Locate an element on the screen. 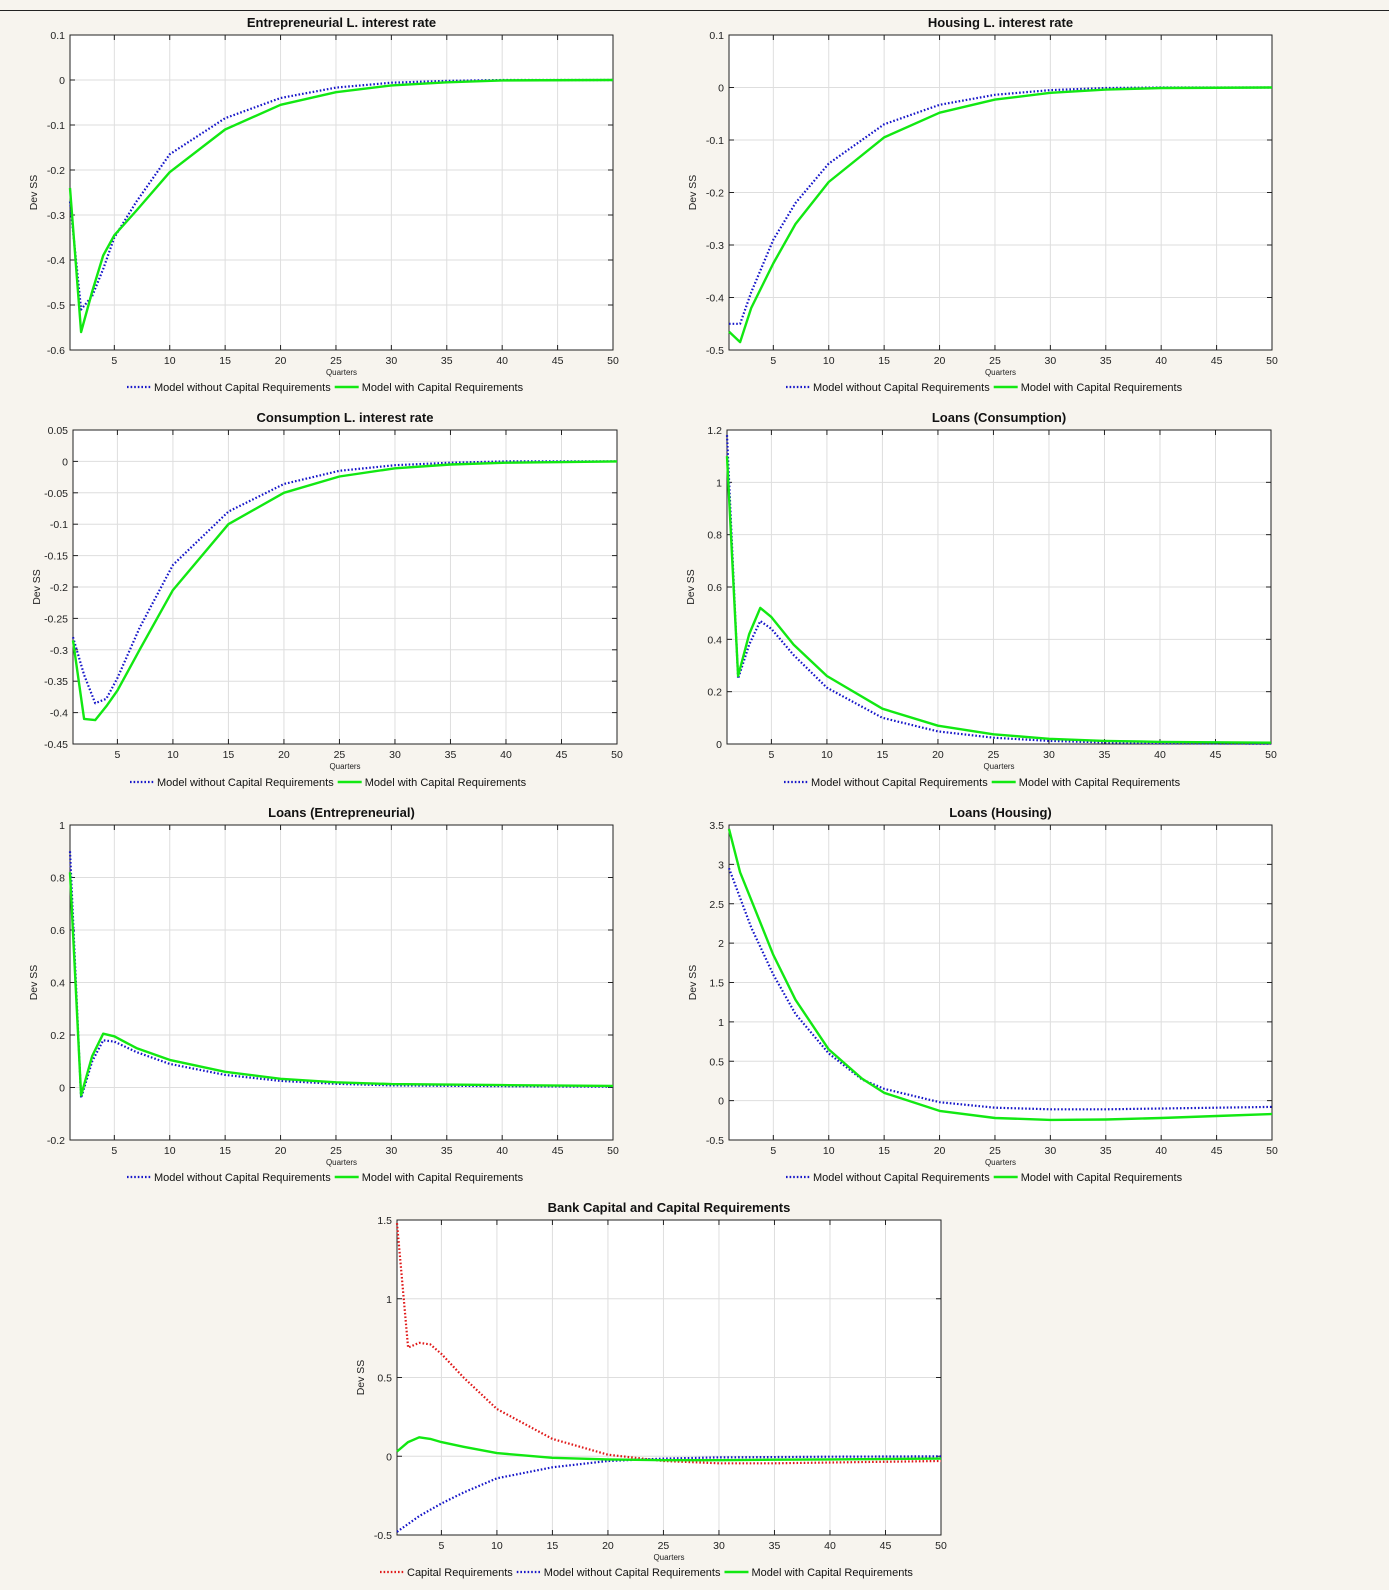 Image resolution: width=1389 pixels, height=1590 pixels. y-tick-label: 0.5 is located at coordinates (384, 1379).